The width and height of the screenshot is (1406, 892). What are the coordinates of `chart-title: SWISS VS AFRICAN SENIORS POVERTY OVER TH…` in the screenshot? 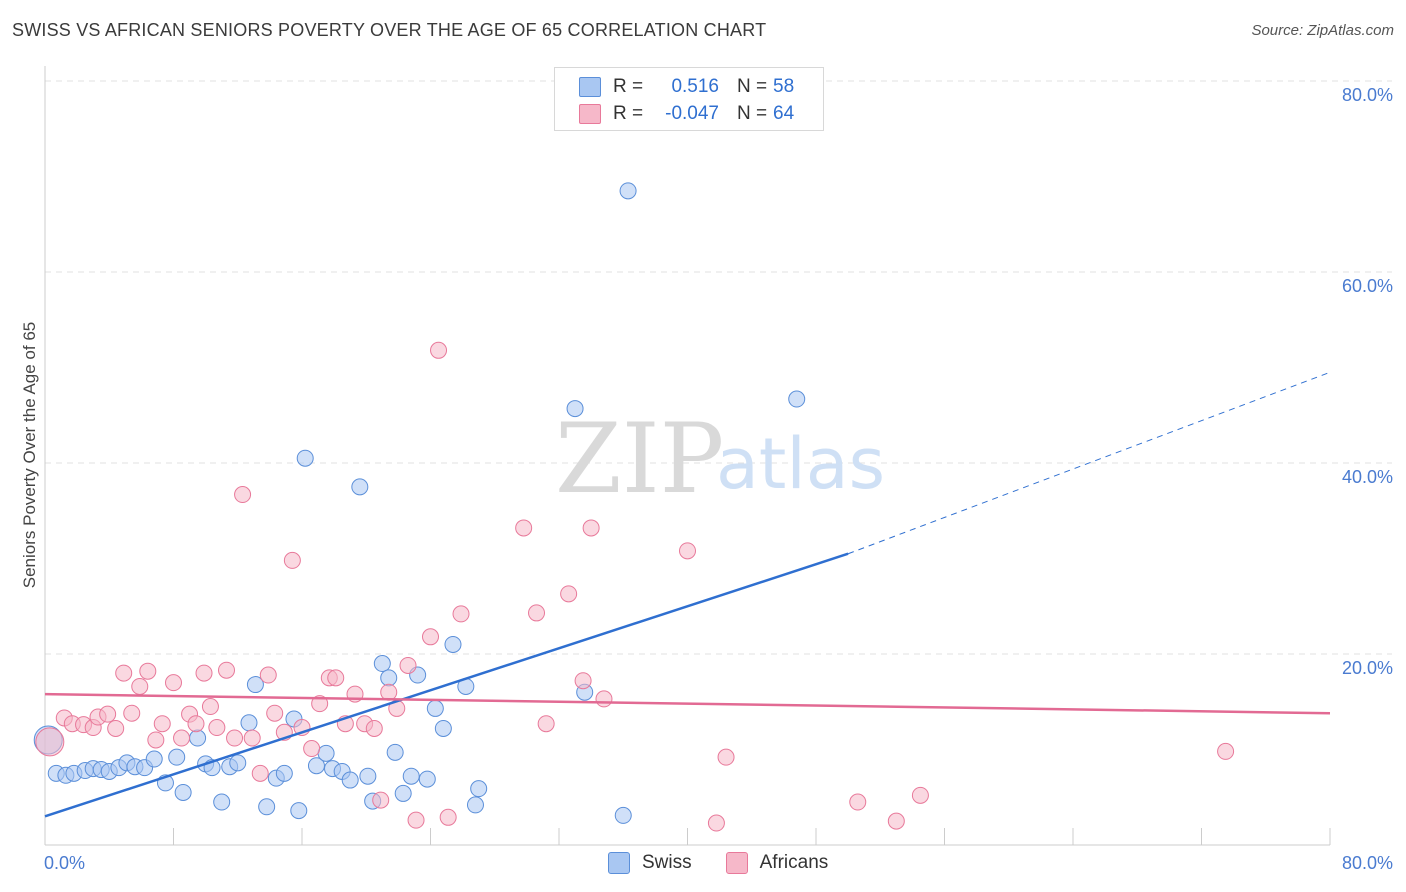 It's located at (389, 30).